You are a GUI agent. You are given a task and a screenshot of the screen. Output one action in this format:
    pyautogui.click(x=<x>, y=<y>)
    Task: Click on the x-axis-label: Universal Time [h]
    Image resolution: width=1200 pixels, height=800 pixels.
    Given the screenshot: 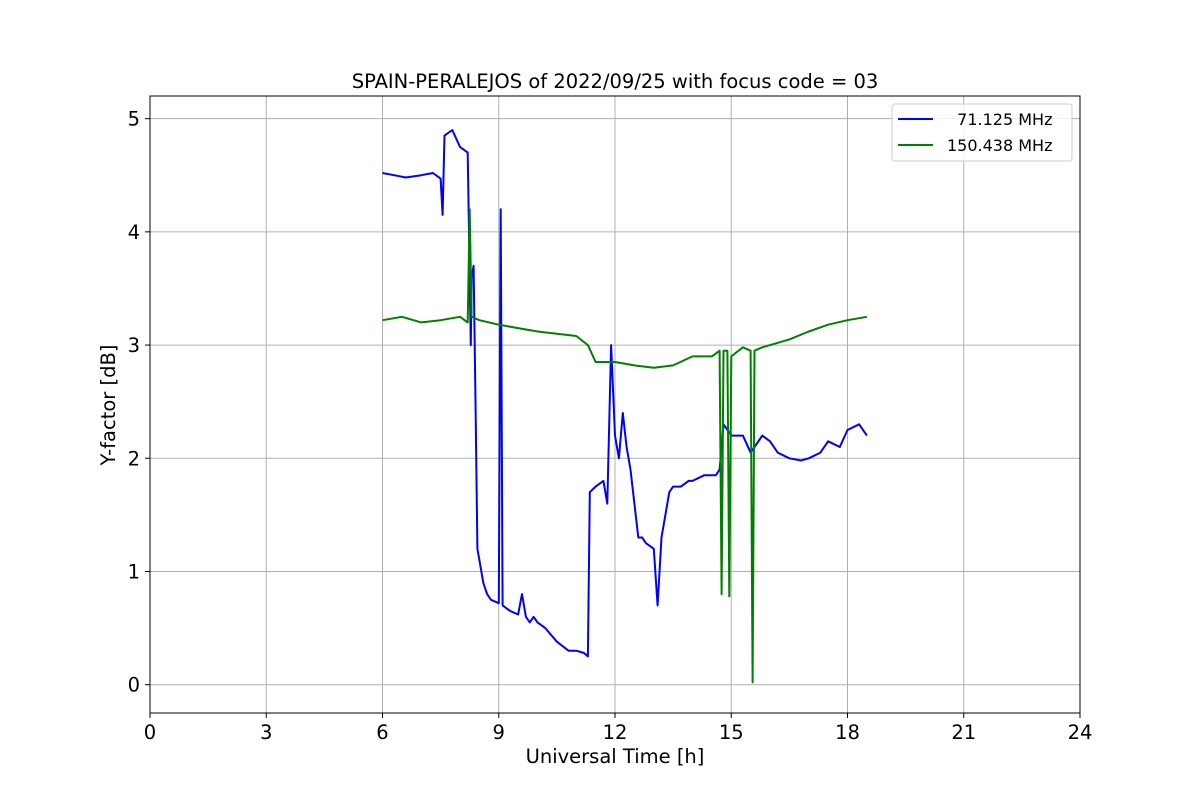 What is the action you would take?
    pyautogui.click(x=615, y=756)
    